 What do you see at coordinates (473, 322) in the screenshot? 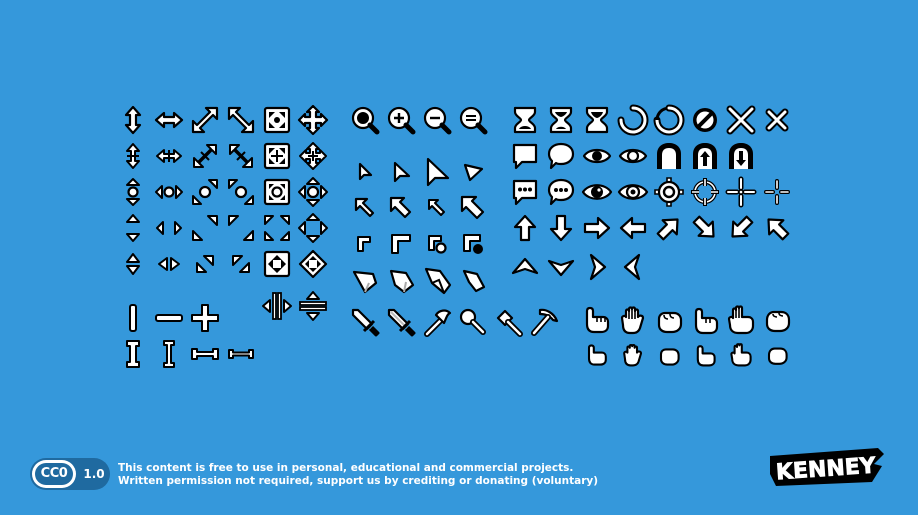
I see `shovel-icon` at bounding box center [473, 322].